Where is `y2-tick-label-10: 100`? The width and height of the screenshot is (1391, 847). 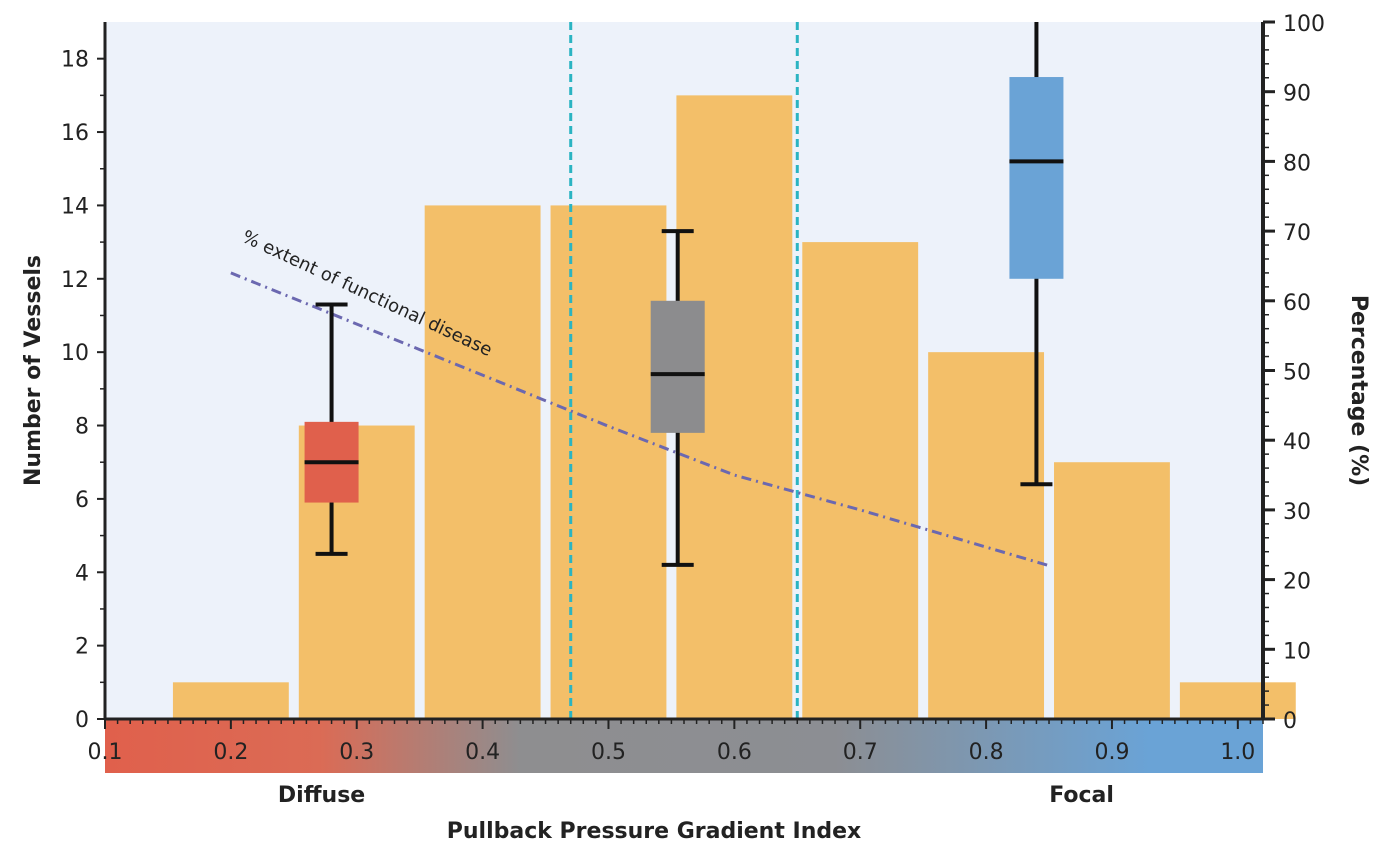 y2-tick-label-10: 100 is located at coordinates (1304, 24).